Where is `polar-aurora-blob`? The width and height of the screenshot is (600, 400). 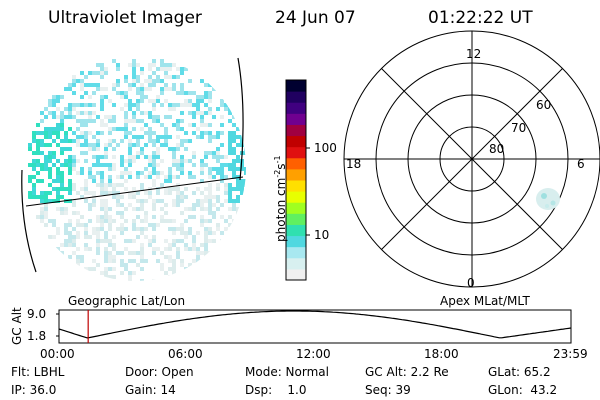 polar-aurora-blob is located at coordinates (548, 199).